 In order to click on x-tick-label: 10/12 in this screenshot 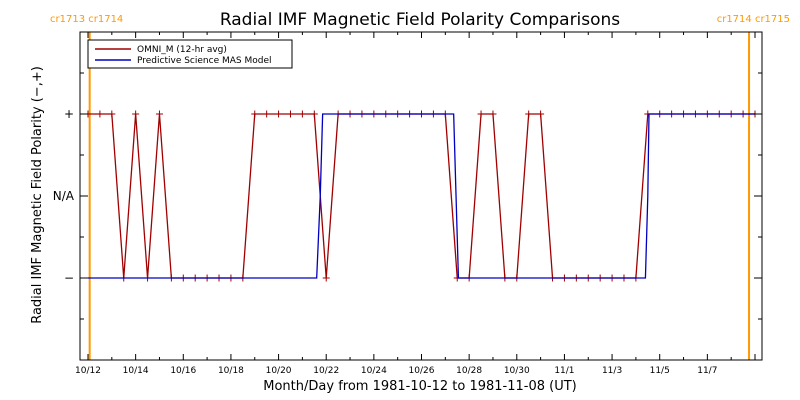, I will do `click(88, 371)`.